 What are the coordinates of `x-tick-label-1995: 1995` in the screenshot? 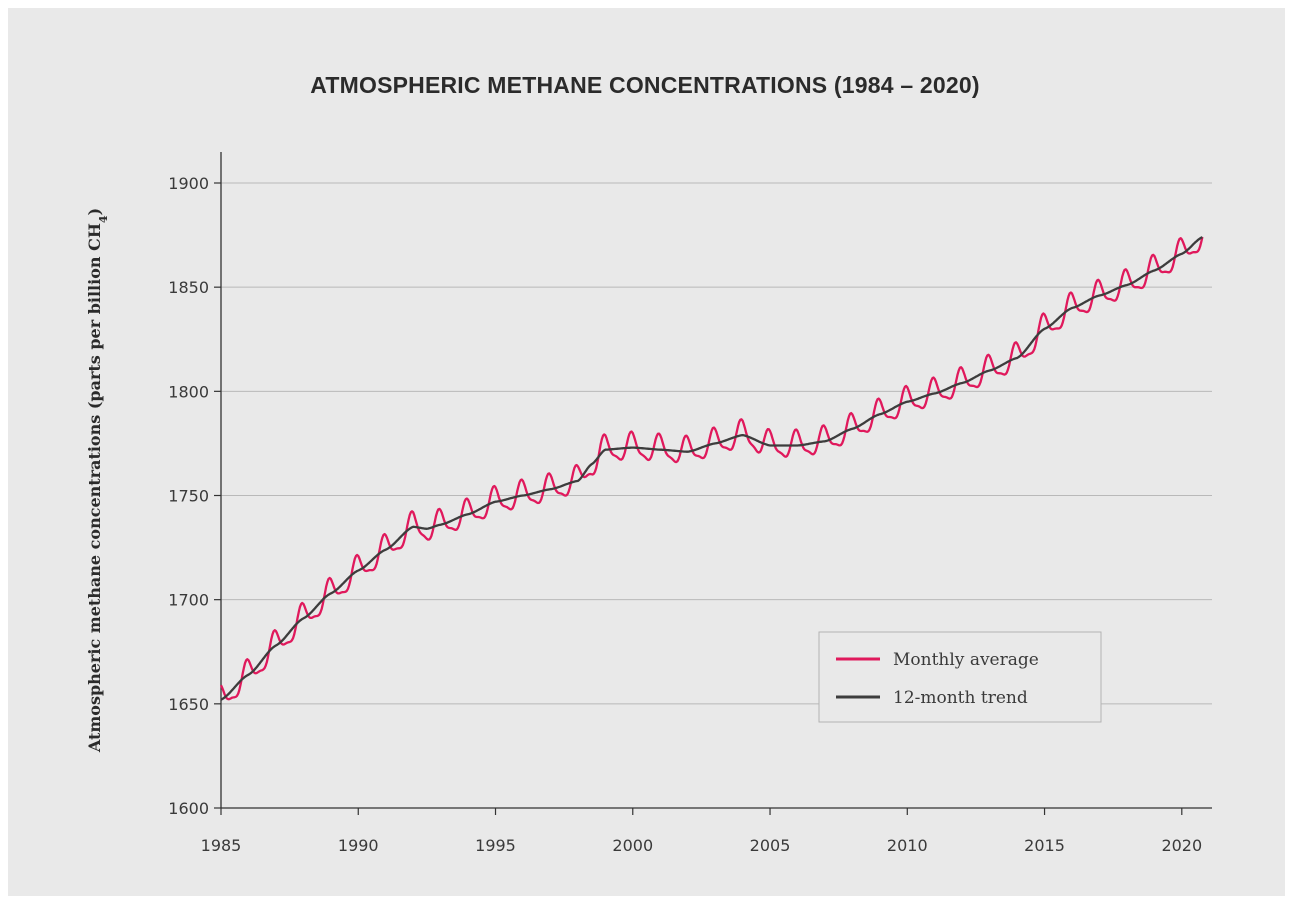 It's located at (495, 845).